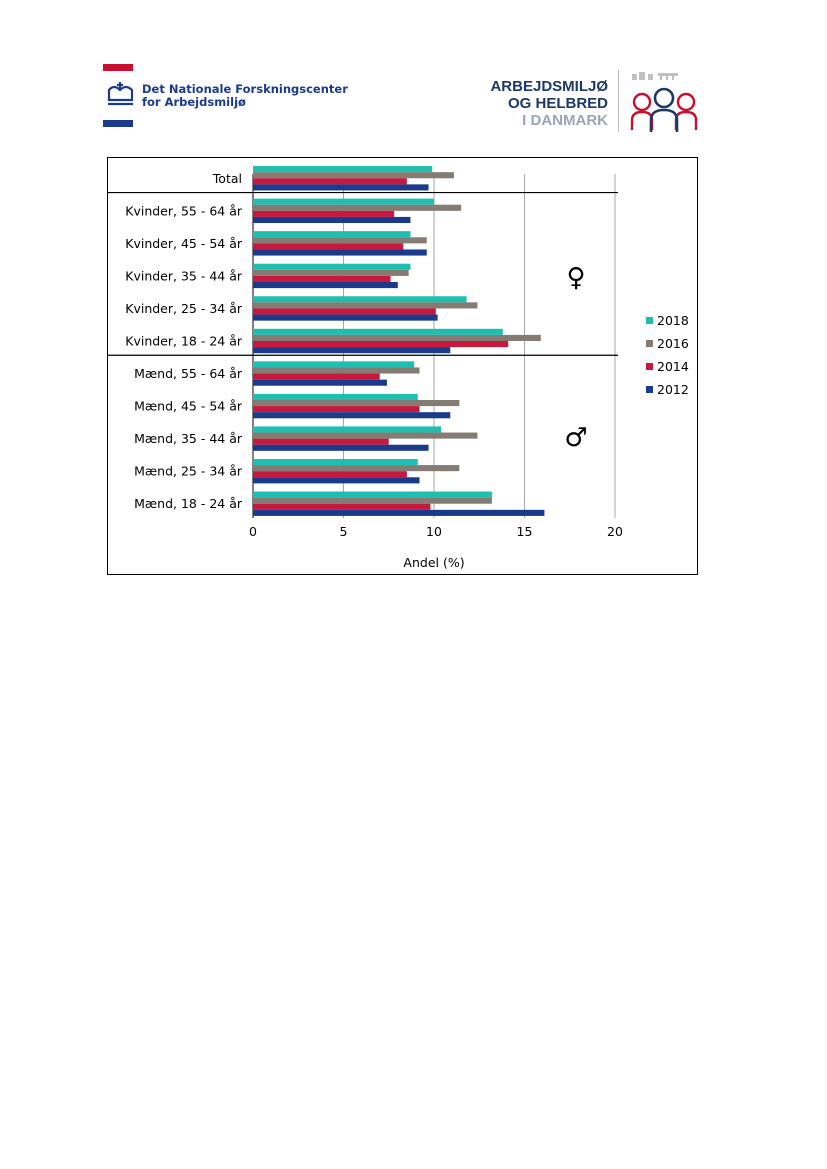 The image size is (827, 1169). Describe the element at coordinates (673, 320) in the screenshot. I see `legend-label-2018: 2018` at that location.